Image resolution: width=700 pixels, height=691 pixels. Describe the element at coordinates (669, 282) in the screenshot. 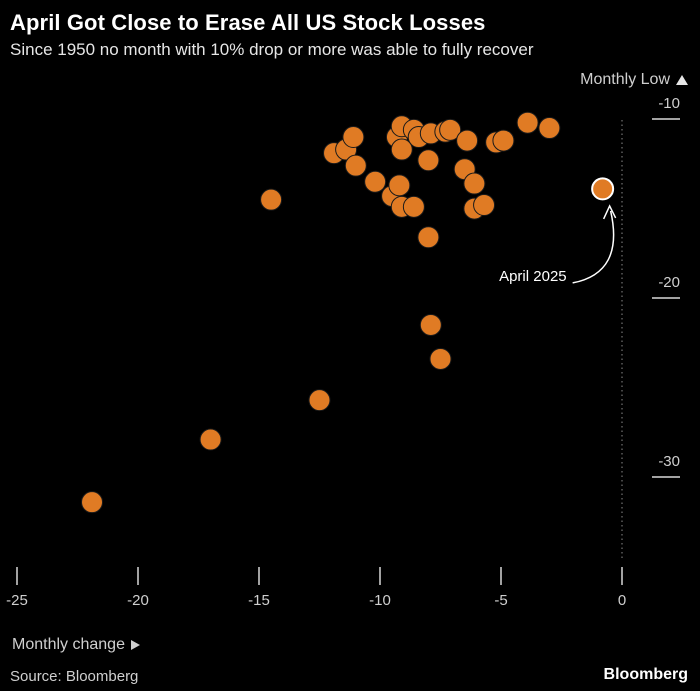

I see `y-tick-label: -20` at that location.